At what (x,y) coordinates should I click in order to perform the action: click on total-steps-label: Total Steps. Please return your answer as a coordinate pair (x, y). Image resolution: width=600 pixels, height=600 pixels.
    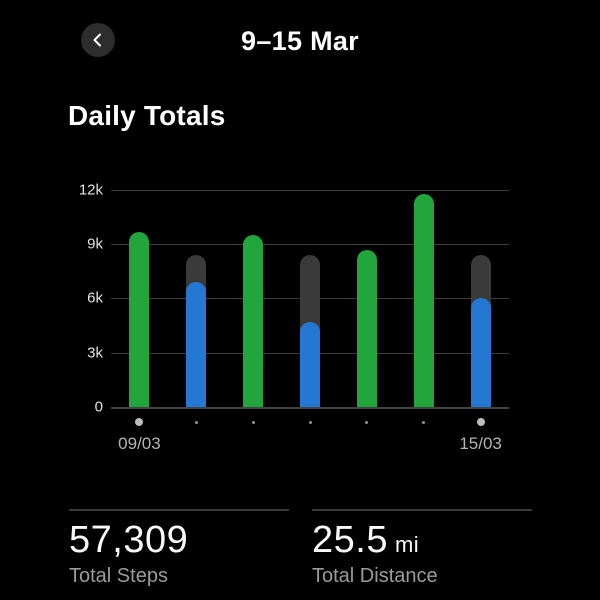
    Looking at the image, I should click on (118, 575).